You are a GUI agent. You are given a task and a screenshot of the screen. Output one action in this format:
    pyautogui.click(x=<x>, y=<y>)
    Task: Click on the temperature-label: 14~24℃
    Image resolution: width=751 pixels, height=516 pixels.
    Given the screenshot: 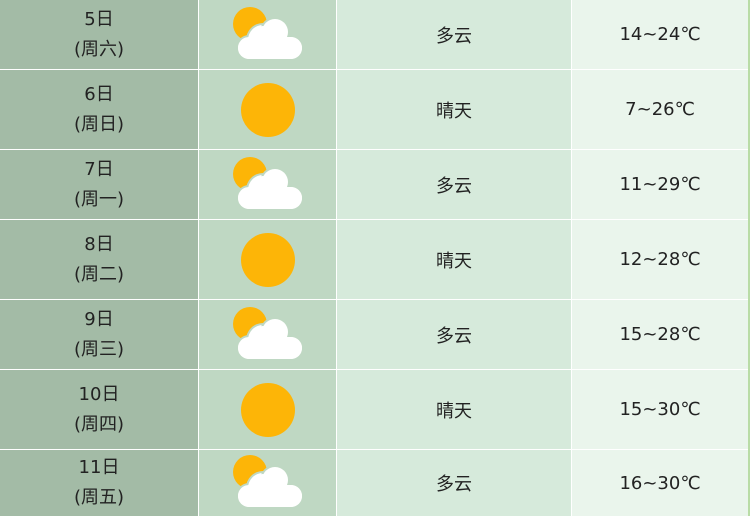 What is the action you would take?
    pyautogui.click(x=660, y=34)
    